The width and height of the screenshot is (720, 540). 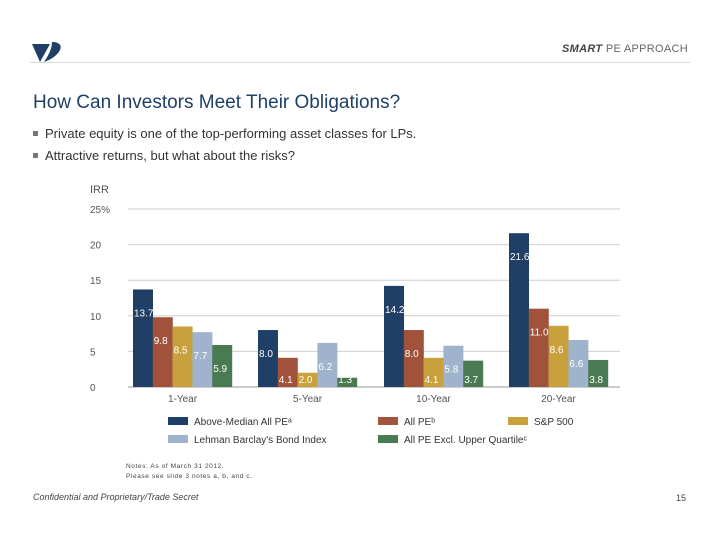 I want to click on bar-value-label: 6.2, so click(x=325, y=367).